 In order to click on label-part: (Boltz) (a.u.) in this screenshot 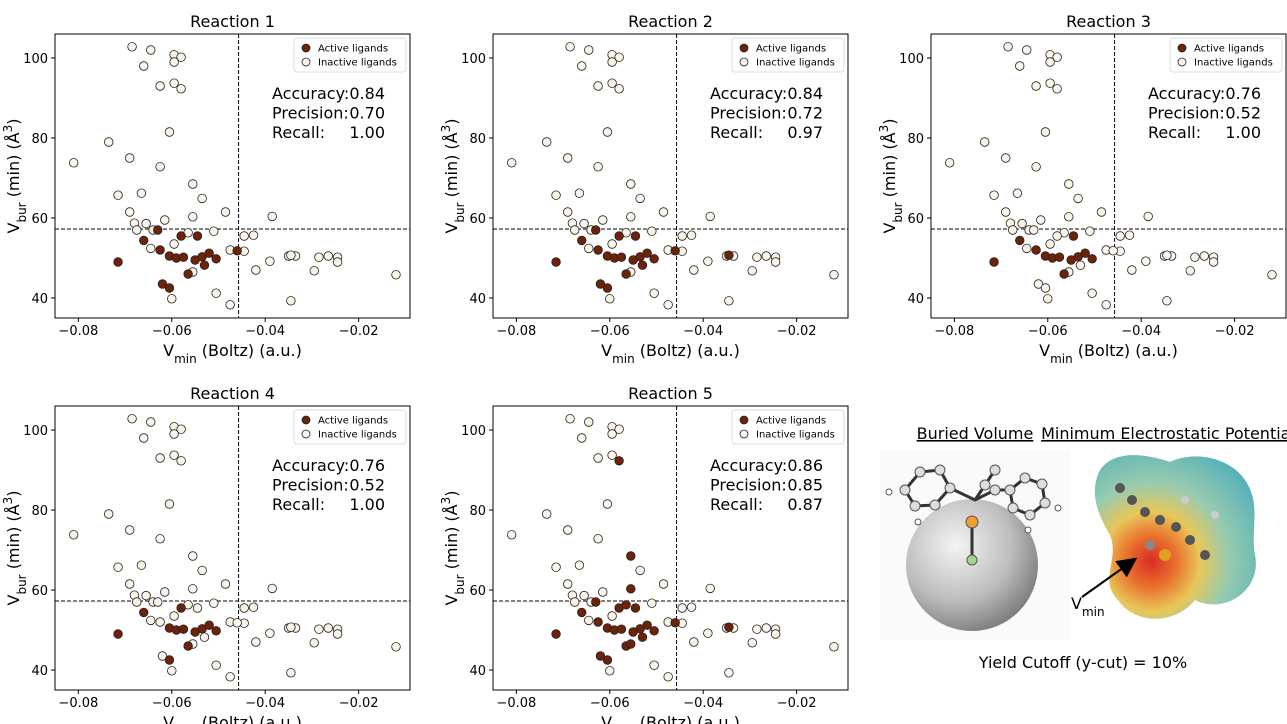, I will do `click(249, 350)`.